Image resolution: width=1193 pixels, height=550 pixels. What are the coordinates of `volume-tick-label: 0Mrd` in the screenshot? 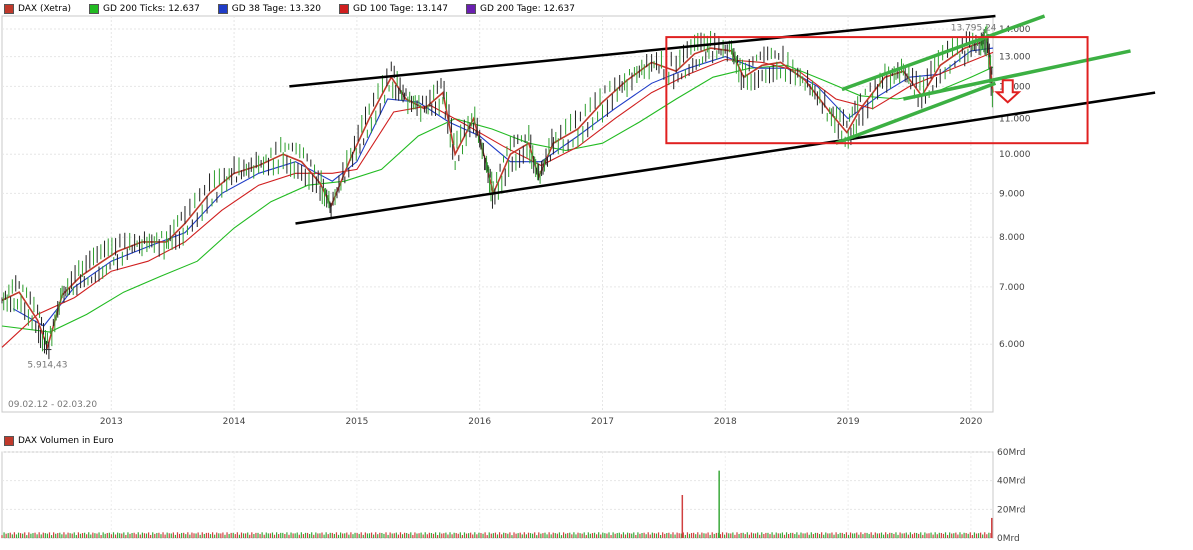 It's located at (1008, 539).